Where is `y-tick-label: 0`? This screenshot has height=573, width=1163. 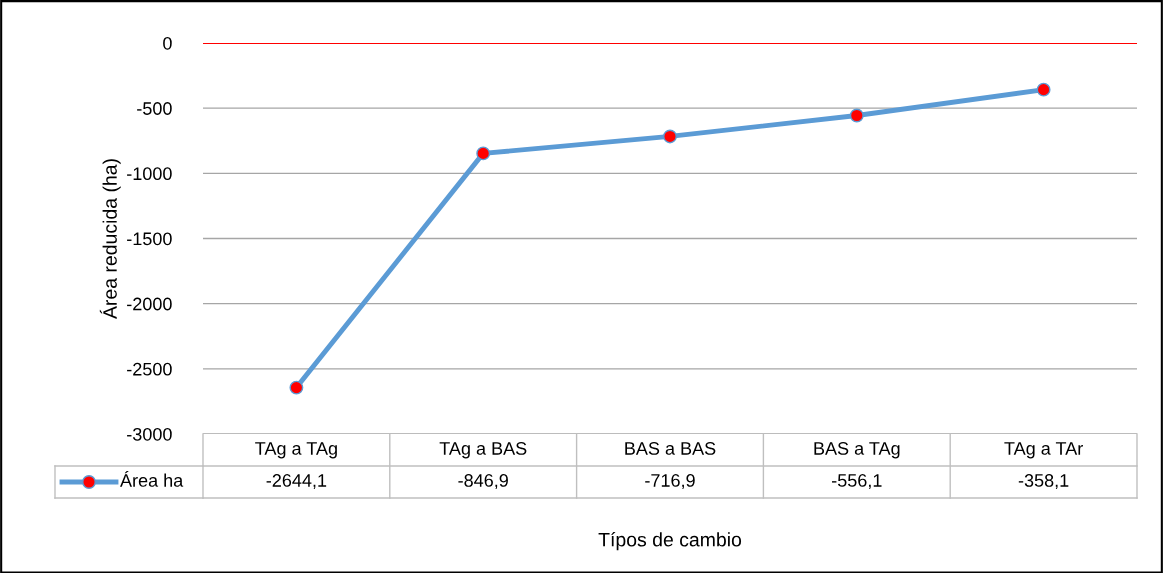
y-tick-label: 0 is located at coordinates (167, 43).